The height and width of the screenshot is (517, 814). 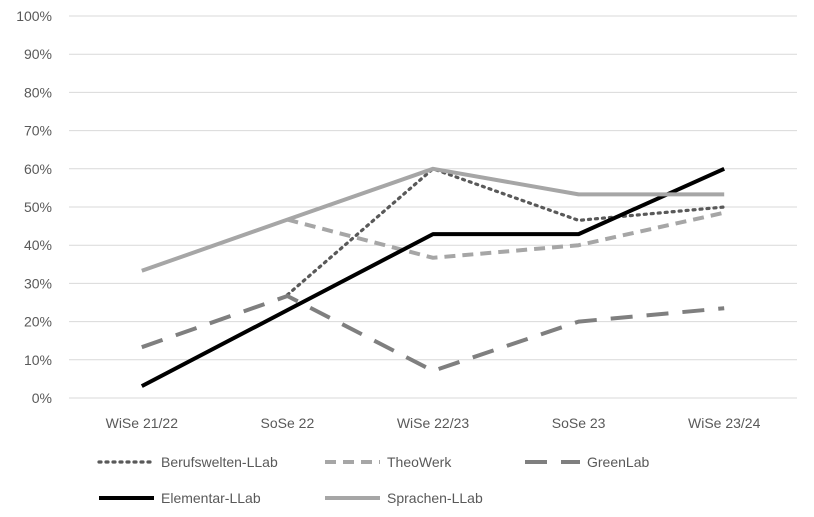 What do you see at coordinates (142, 423) in the screenshot?
I see `x-tick-label-0: WiSe 21/22` at bounding box center [142, 423].